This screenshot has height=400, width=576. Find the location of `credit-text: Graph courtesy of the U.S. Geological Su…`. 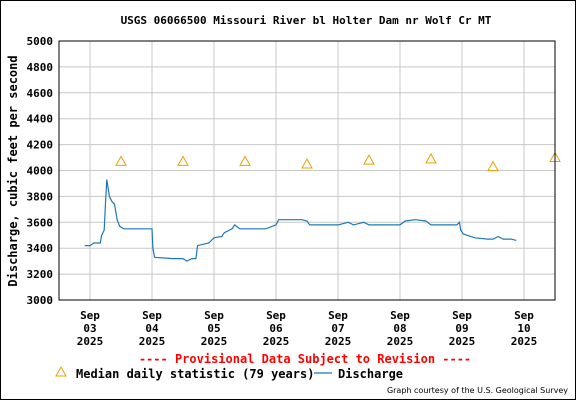

credit-text: Graph courtesy of the U.S. Geological Su… is located at coordinates (477, 390).